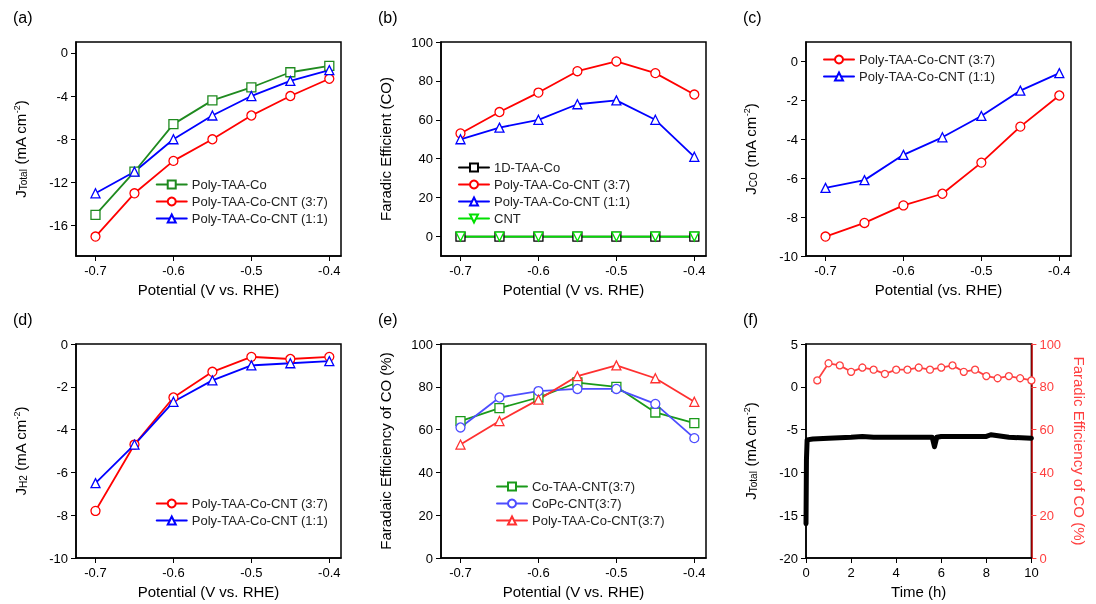  I want to click on chart-title: (f), so click(751, 319).